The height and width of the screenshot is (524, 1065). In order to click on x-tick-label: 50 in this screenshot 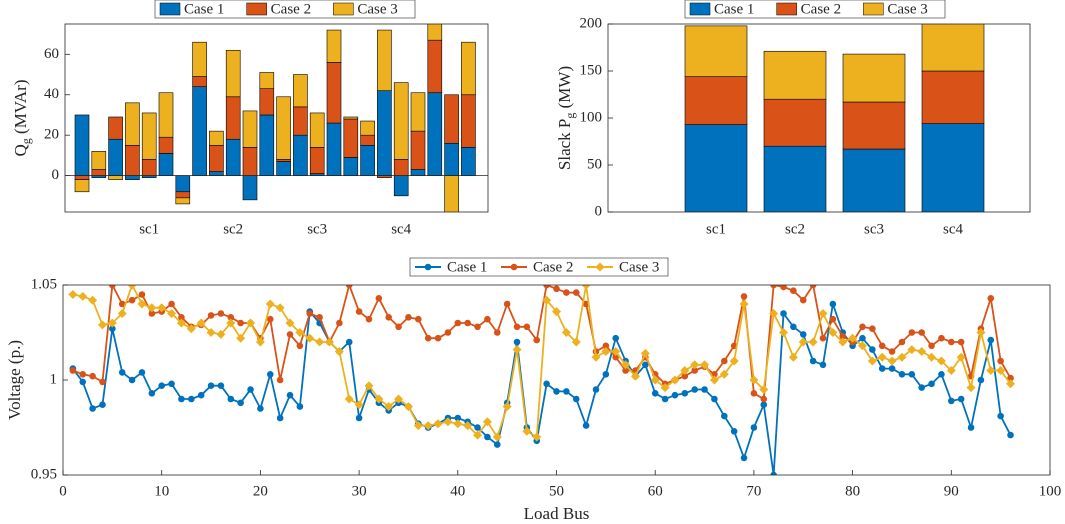, I will do `click(556, 491)`.